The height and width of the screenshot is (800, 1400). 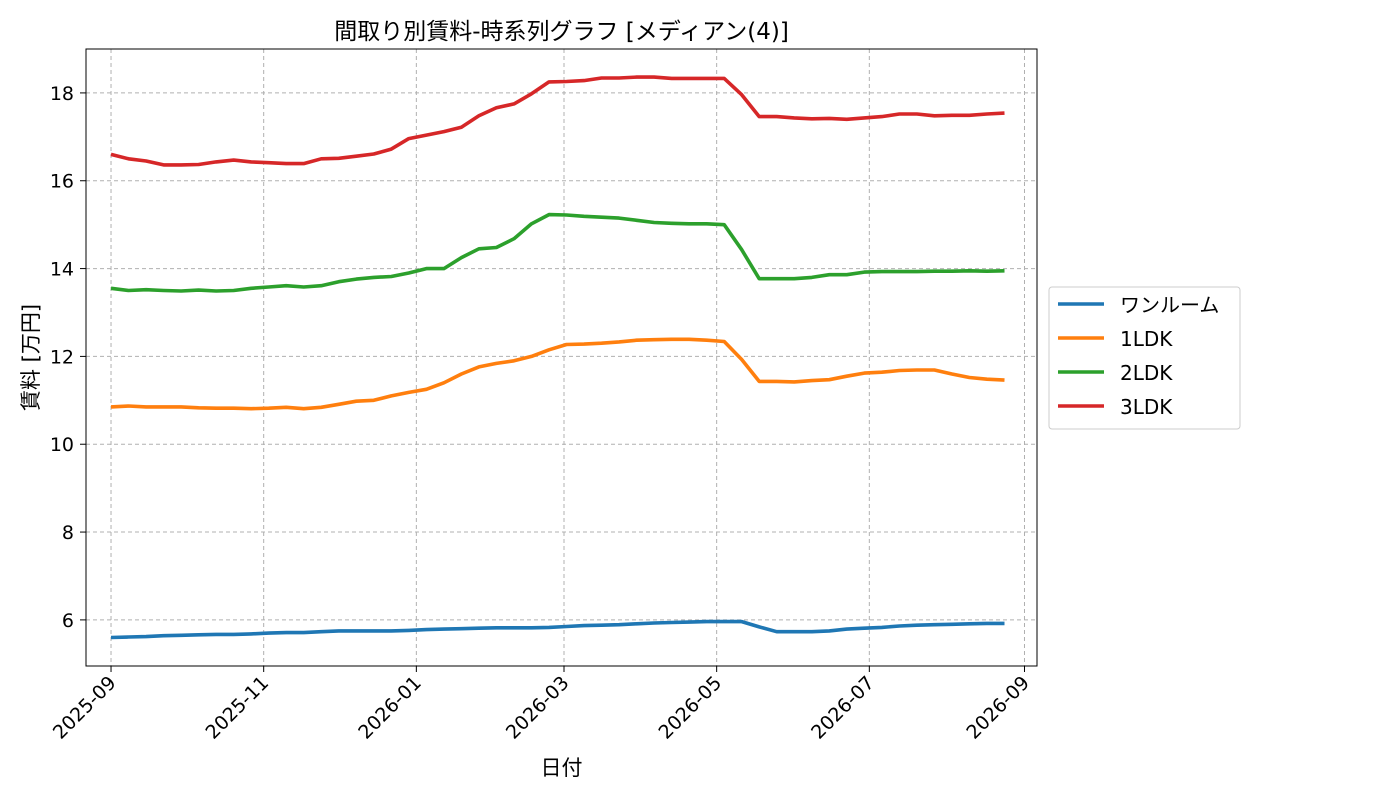 What do you see at coordinates (1146, 407) in the screenshot?
I see `legend-label: 3LDK` at bounding box center [1146, 407].